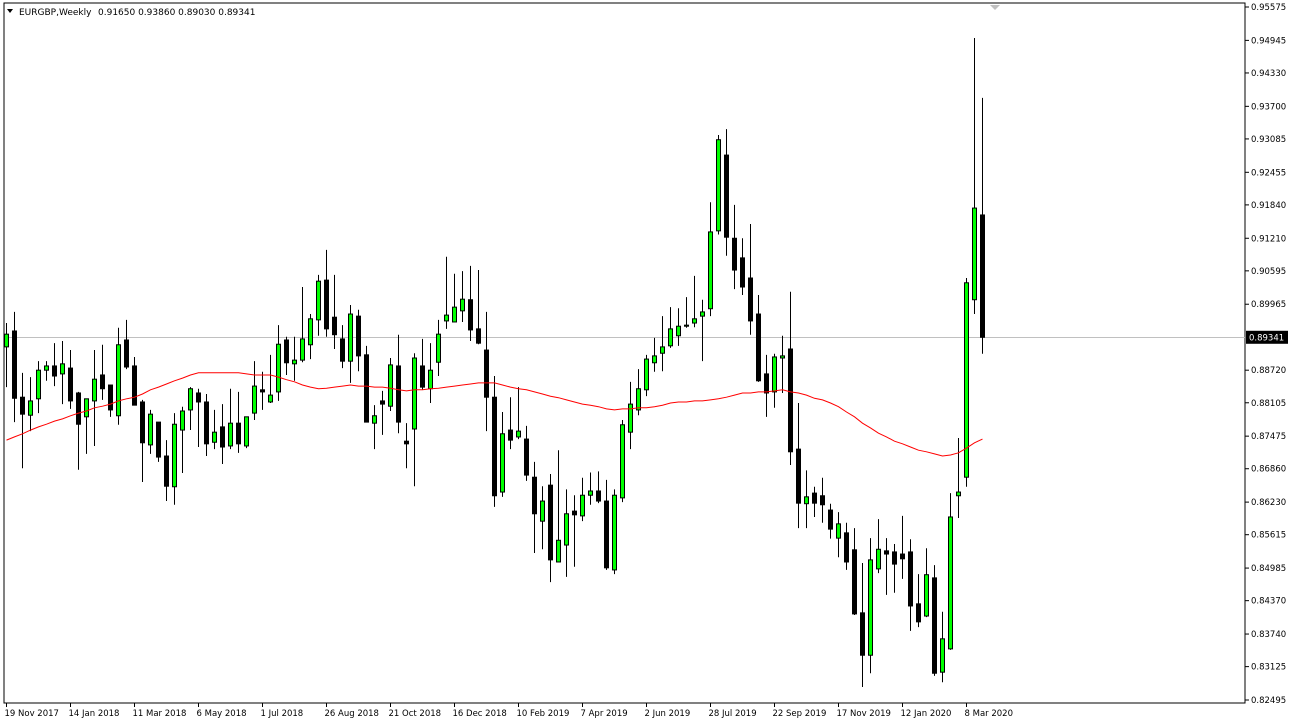 The width and height of the screenshot is (1292, 726). What do you see at coordinates (55, 13) in the screenshot?
I see `symbol-timeframe: EURGBP,Weekly` at bounding box center [55, 13].